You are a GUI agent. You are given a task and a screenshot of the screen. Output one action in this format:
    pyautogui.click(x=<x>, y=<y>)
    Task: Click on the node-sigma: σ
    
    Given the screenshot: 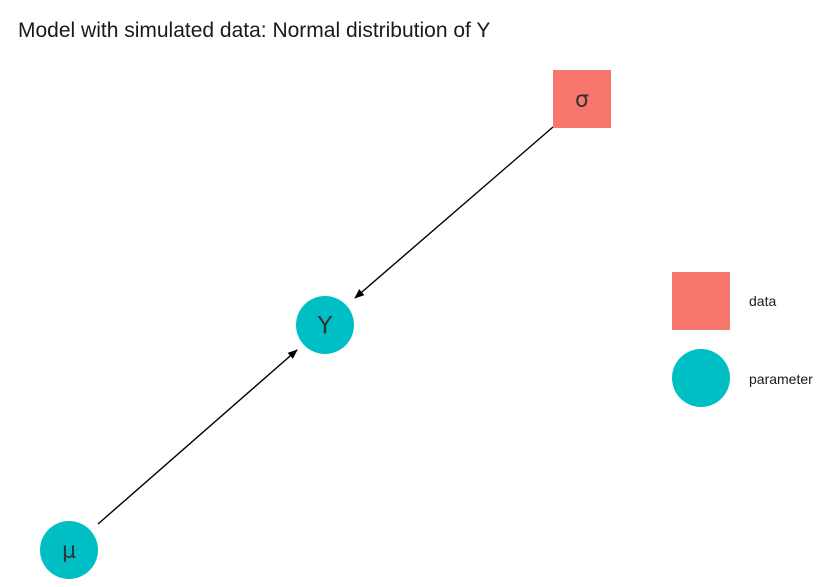 What is the action you would take?
    pyautogui.click(x=582, y=99)
    